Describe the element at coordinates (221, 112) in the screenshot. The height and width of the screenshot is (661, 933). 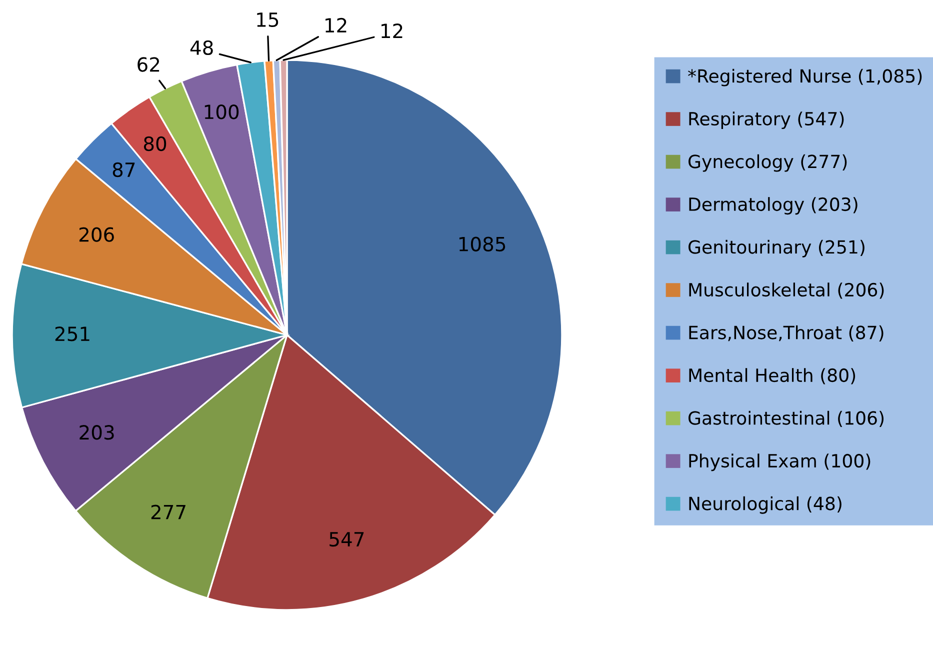
I see `data-label: 100` at that location.